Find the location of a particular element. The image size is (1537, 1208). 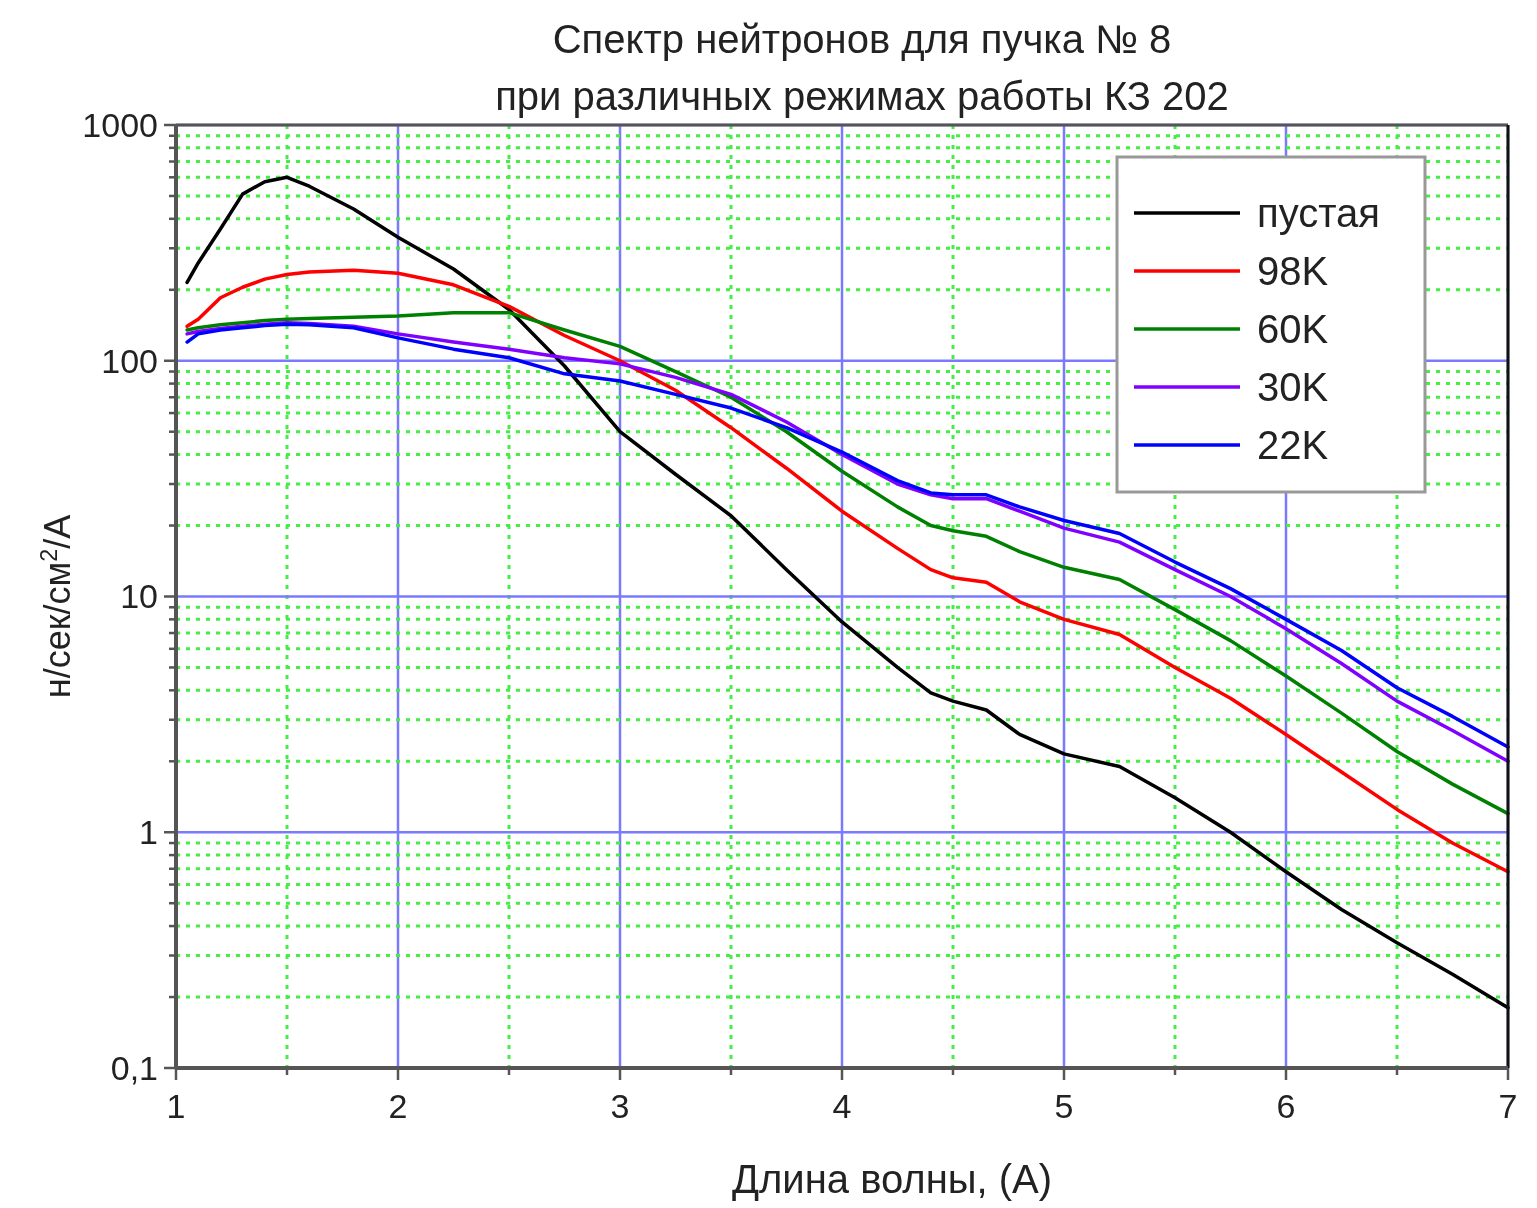

y-tick-label: 10 is located at coordinates (139, 596).